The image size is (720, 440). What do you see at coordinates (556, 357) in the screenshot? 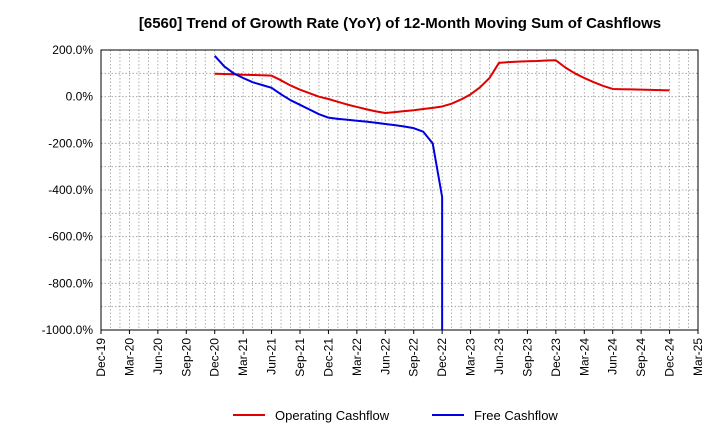
I see `x-tick-label: Dec-23` at bounding box center [556, 357].